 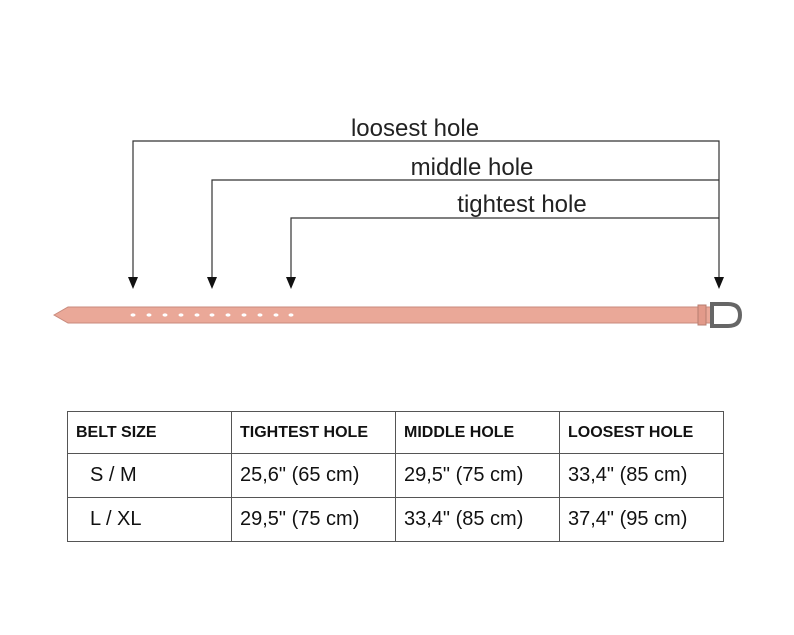 I want to click on buckle, so click(x=726, y=315).